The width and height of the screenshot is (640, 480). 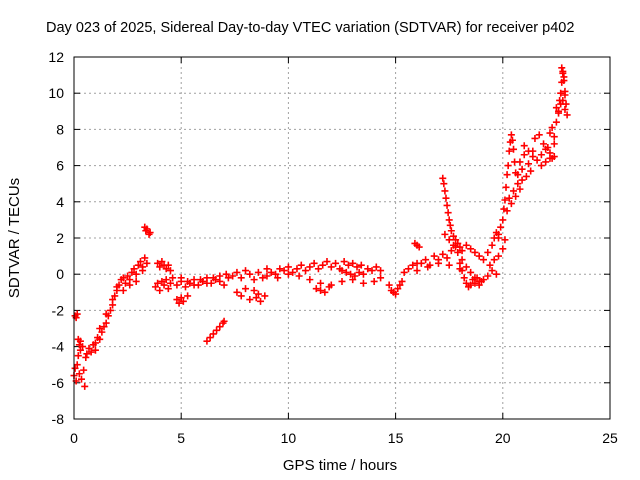 I want to click on y-axis-label: SDTVAR / TECUs, so click(x=14, y=238).